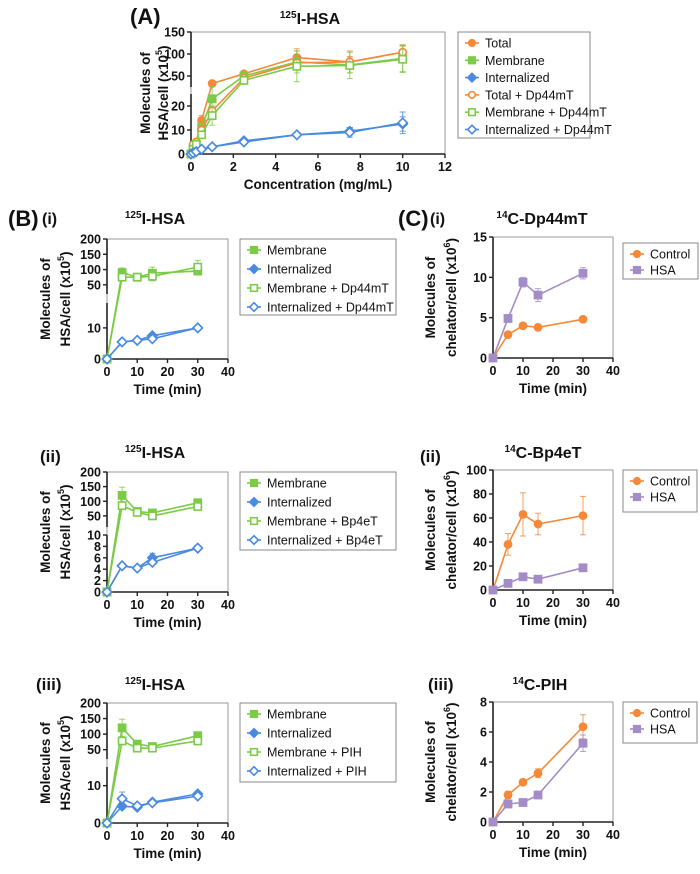 This screenshot has height=874, width=700. I want to click on x-tick-label: 30, so click(583, 371).